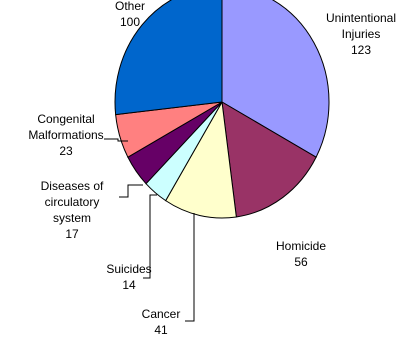 The height and width of the screenshot is (340, 402). What do you see at coordinates (130, 14) in the screenshot?
I see `slice-label-6: Other 100` at bounding box center [130, 14].